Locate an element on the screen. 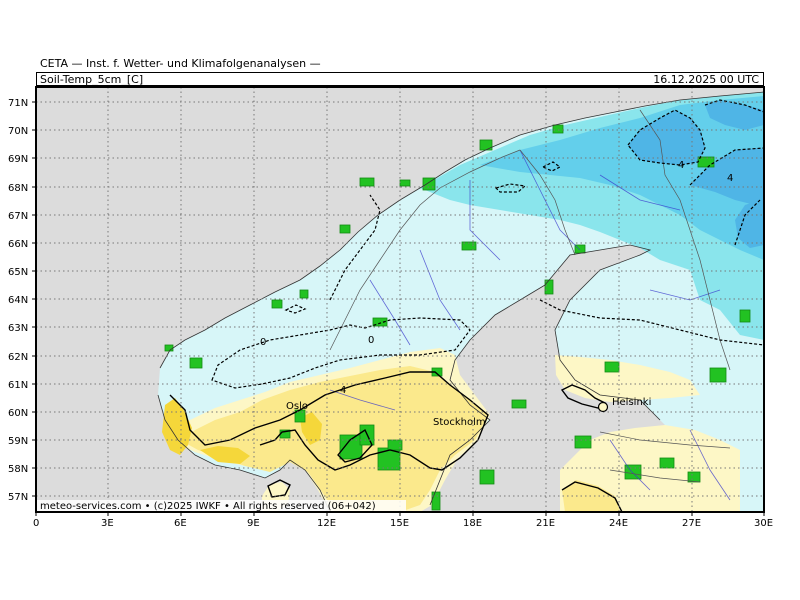 This screenshot has height=600, width=800. lon-axis: 0 3E 6E 9E 12E 15E 18E 21E 24E 27E 30E is located at coordinates (403, 520).